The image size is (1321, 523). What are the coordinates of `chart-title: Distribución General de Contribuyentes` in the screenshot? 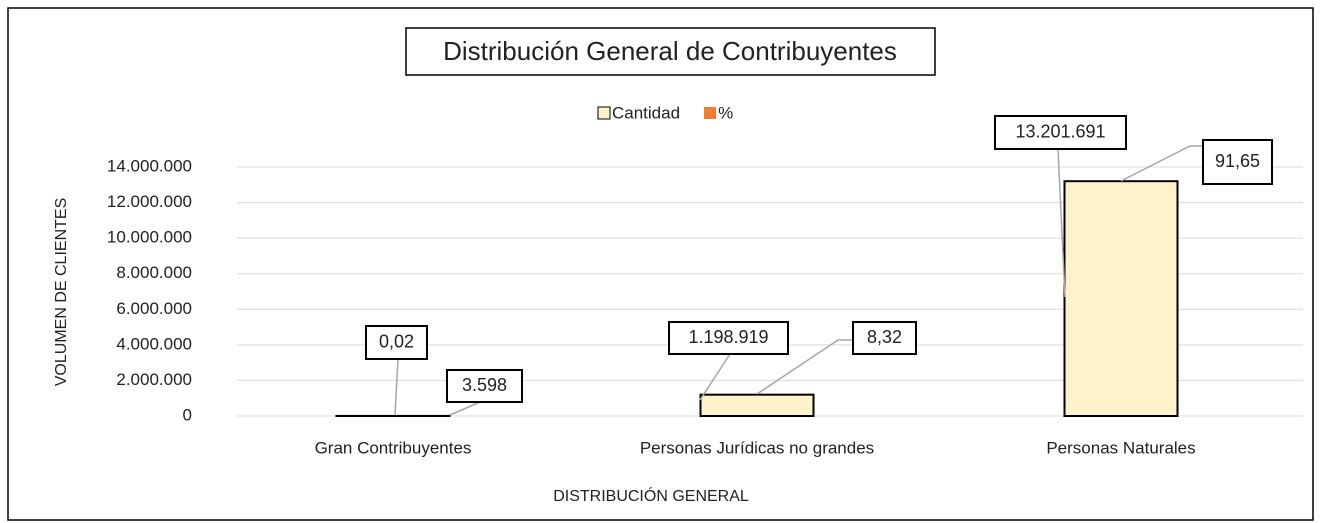 It's located at (670, 51).